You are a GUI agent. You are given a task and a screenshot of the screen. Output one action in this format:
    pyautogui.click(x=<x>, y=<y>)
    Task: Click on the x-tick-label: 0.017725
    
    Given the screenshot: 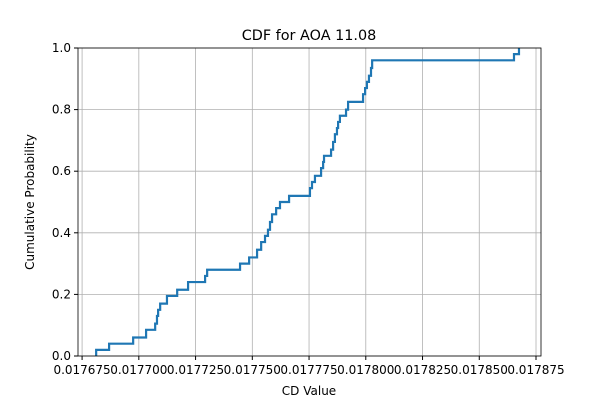 What is the action you would take?
    pyautogui.click(x=195, y=370)
    